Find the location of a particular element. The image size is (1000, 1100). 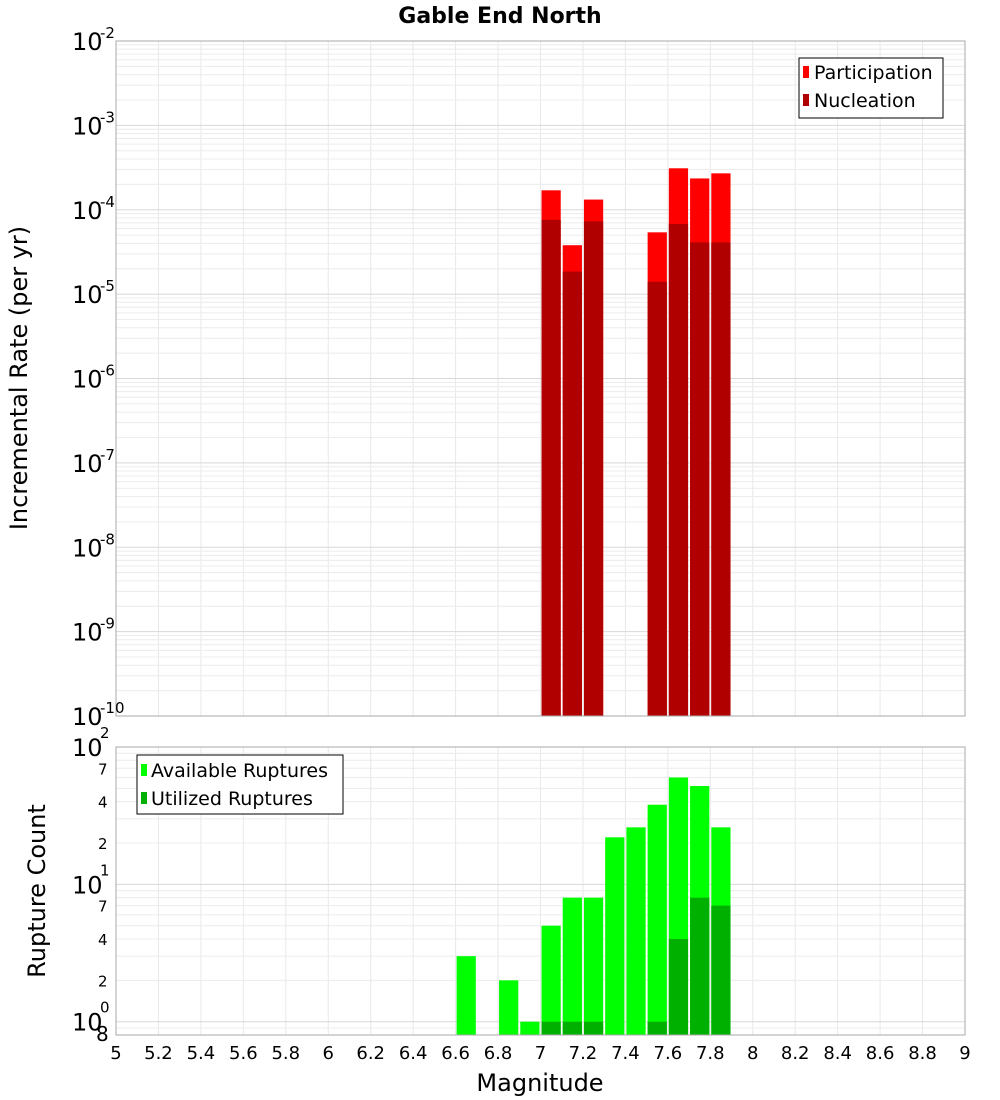

x-tick-label: 7.8 is located at coordinates (710, 1053).